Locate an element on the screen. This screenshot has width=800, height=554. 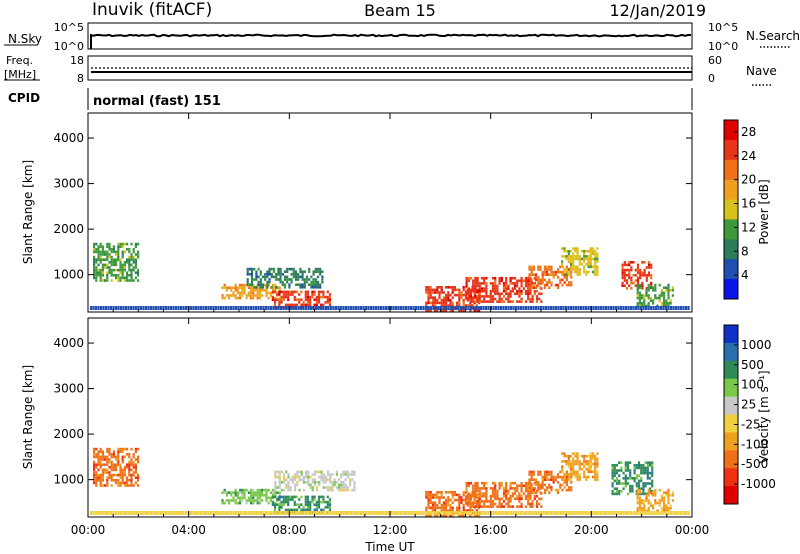
y-tick-label: 3000 is located at coordinates (68, 184).